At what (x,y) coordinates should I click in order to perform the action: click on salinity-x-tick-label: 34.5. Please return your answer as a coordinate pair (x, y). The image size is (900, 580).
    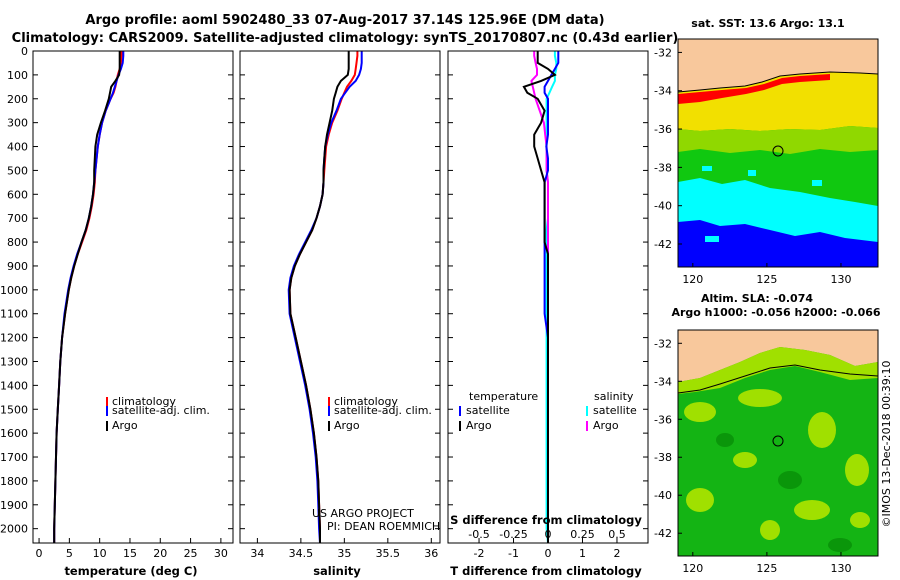
    Looking at the image, I should click on (301, 553).